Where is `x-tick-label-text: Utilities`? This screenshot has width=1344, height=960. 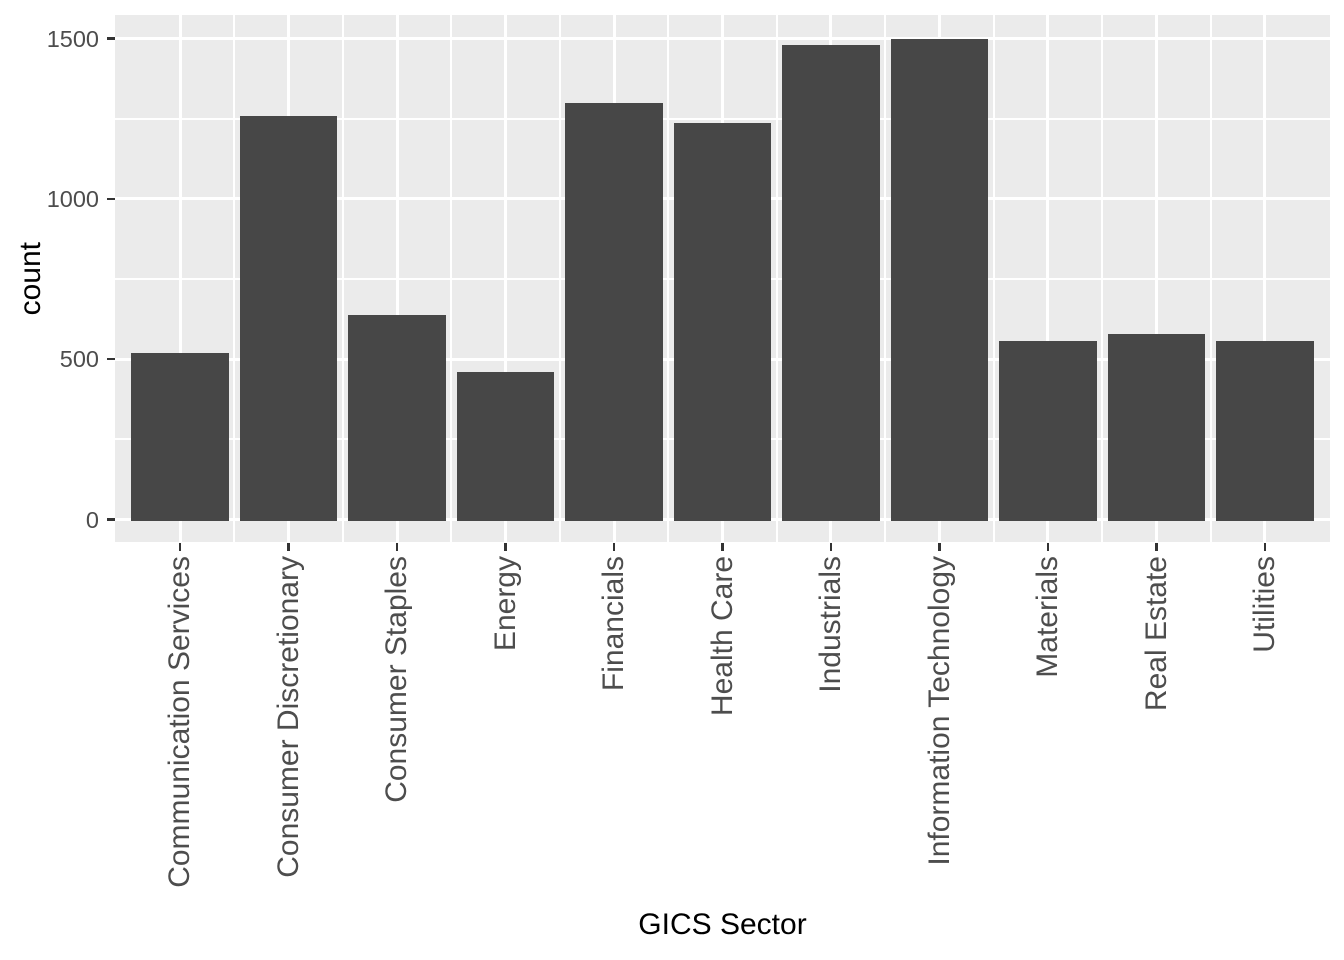 x-tick-label-text: Utilities is located at coordinates (1265, 604).